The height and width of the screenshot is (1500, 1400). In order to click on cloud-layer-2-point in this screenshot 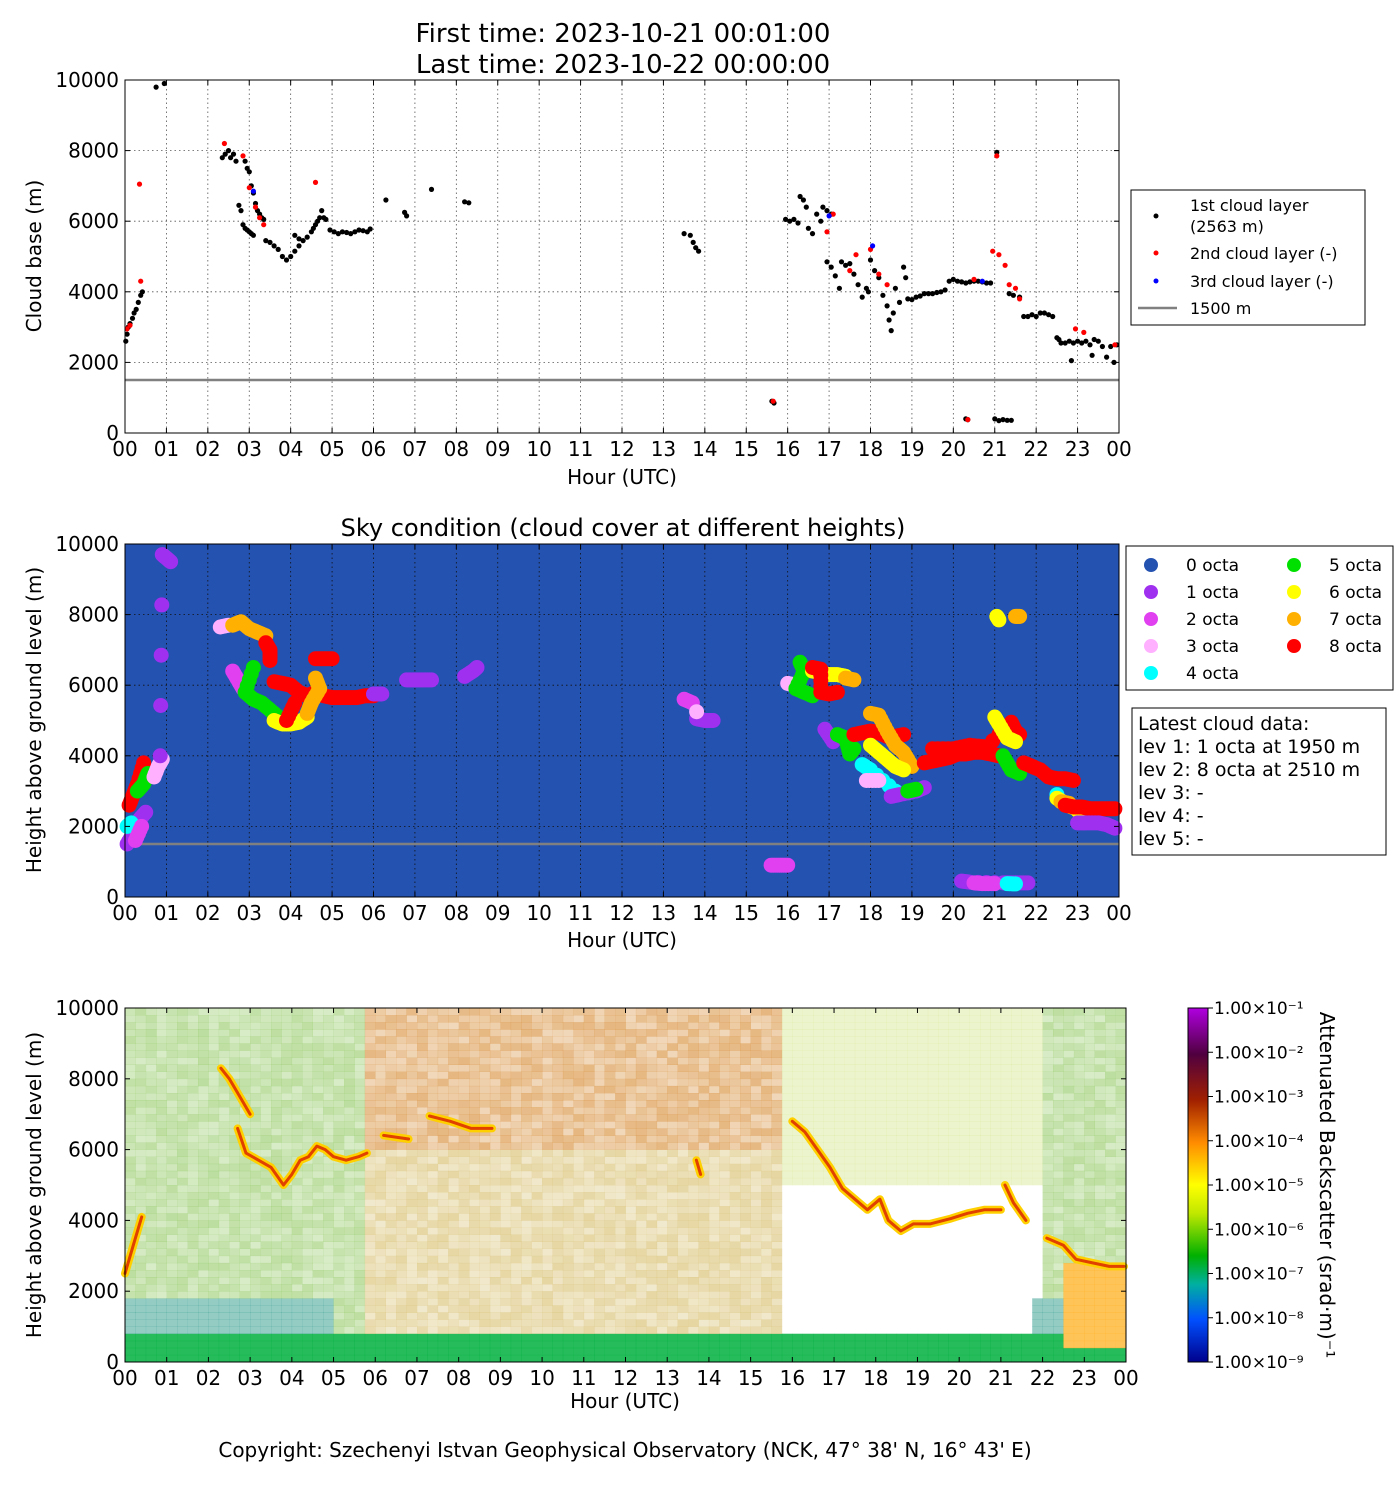, I will do `click(249, 188)`.